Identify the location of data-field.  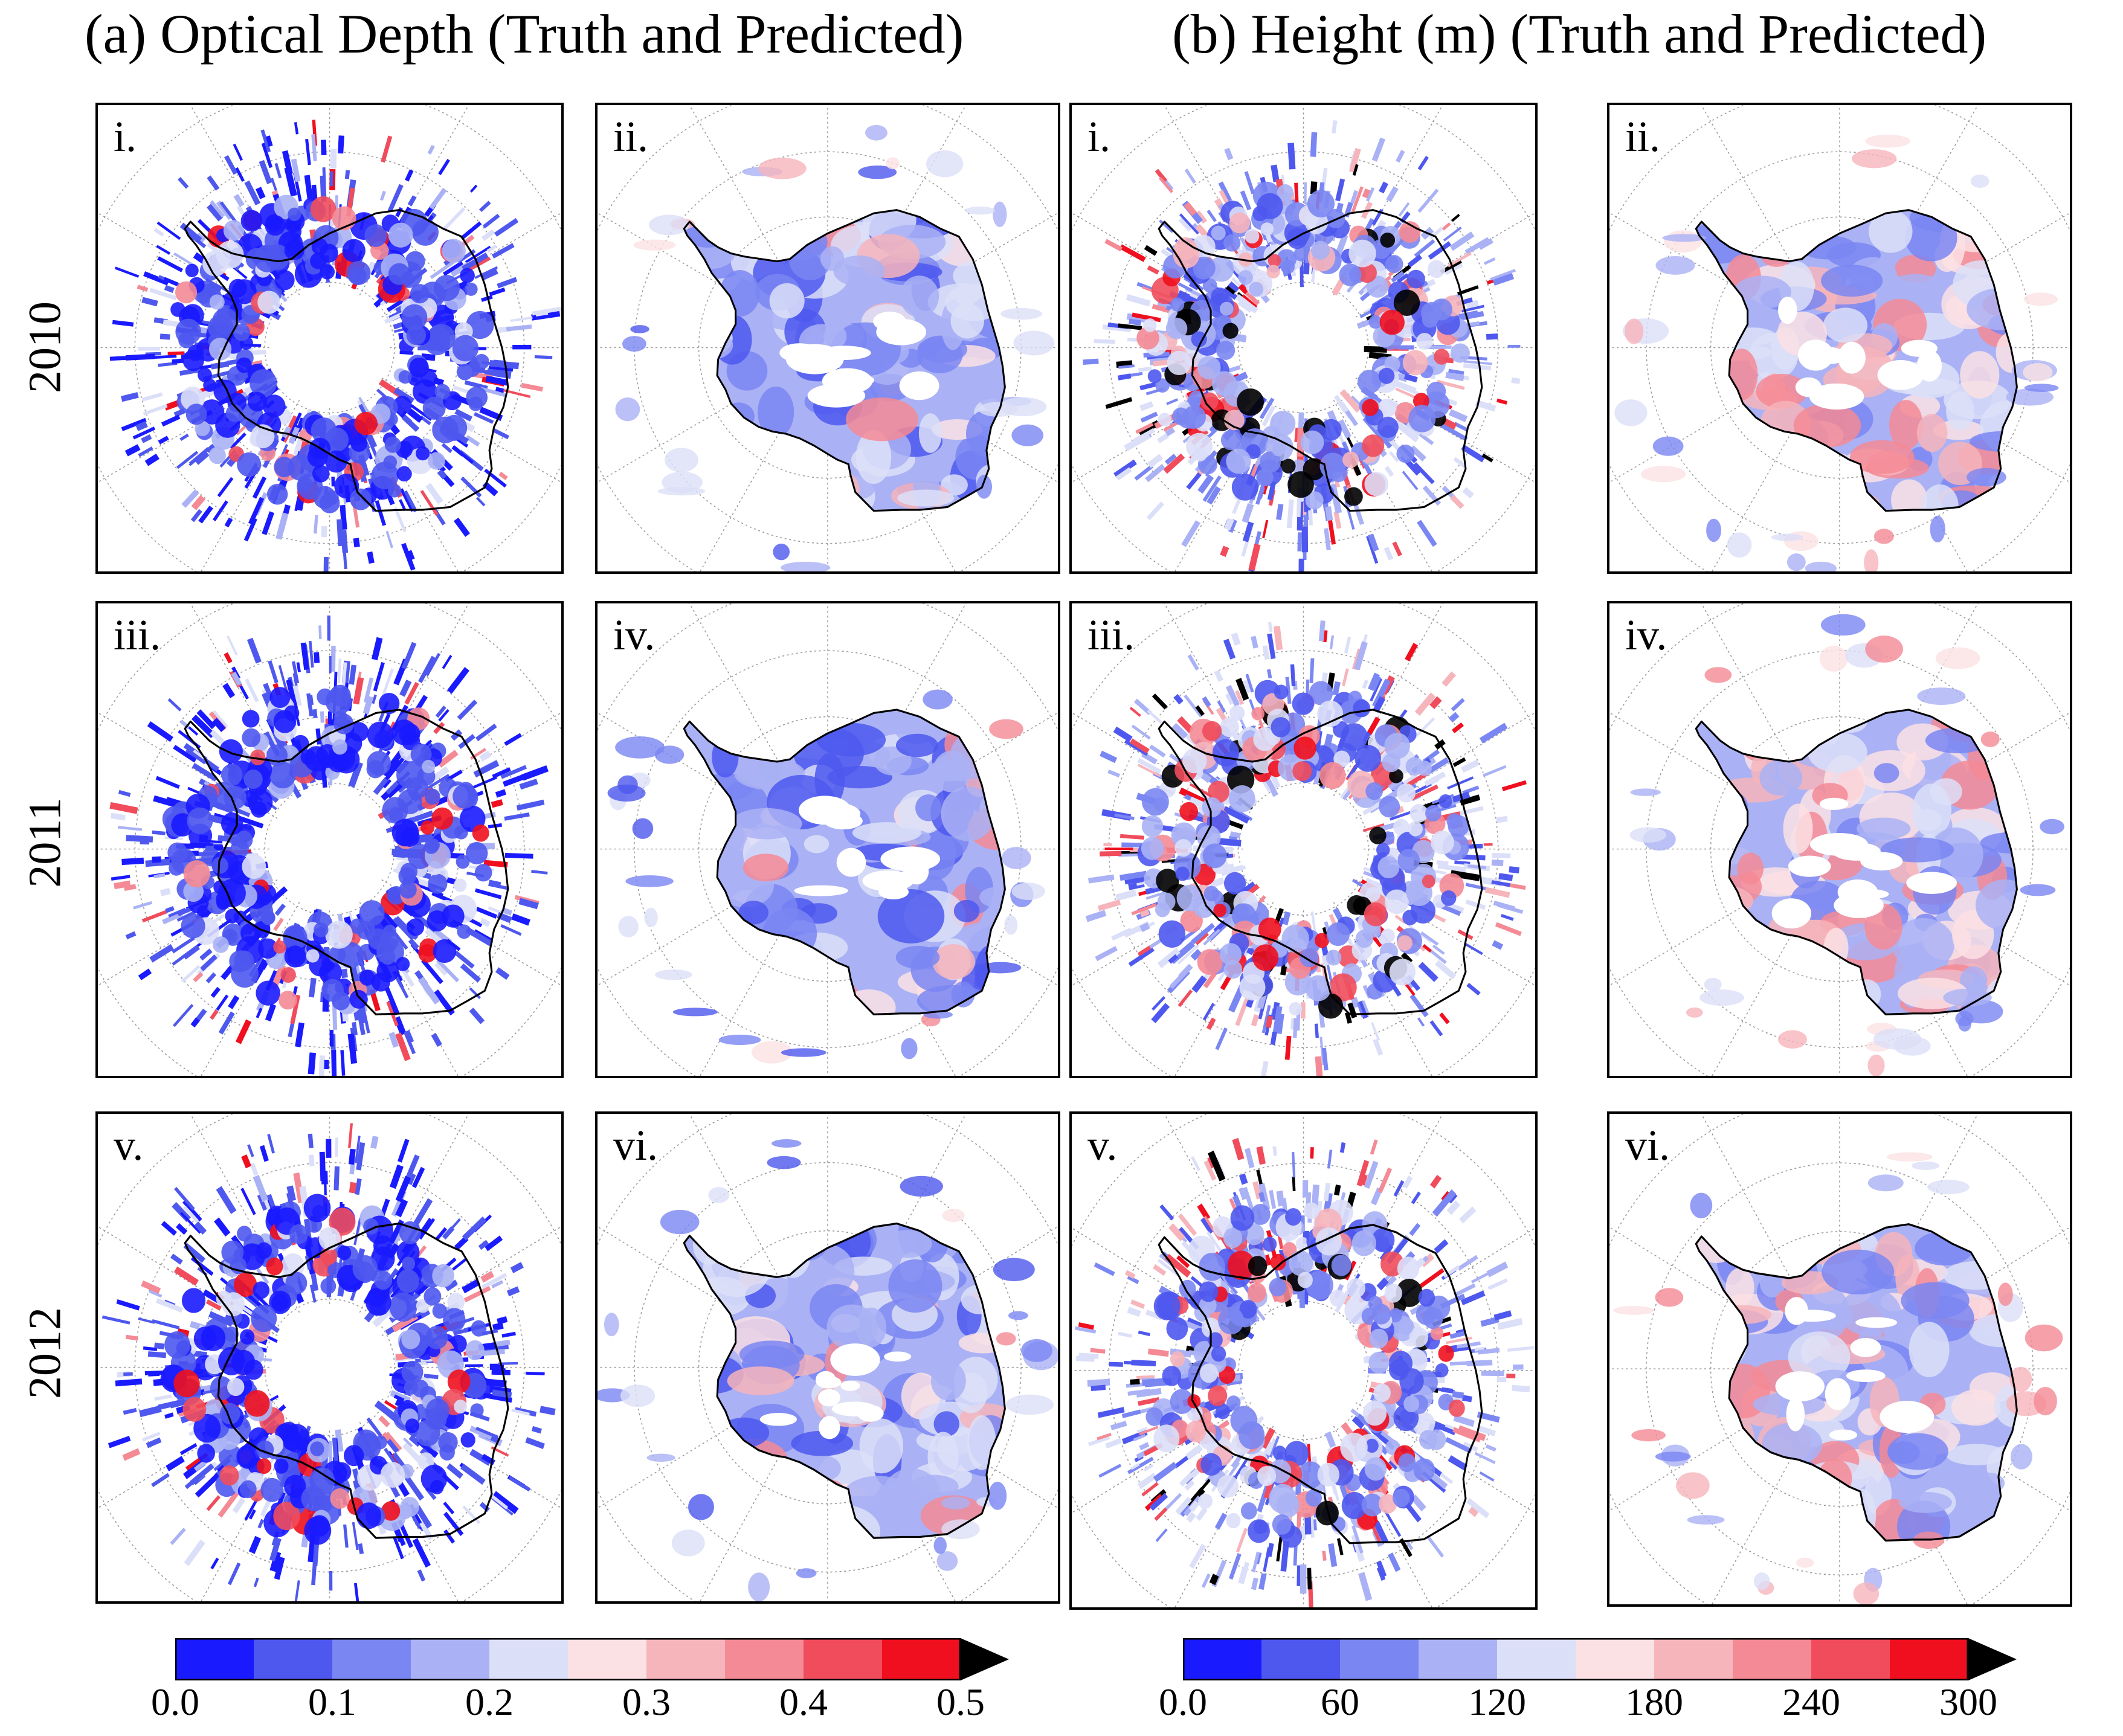
(1304, 1372).